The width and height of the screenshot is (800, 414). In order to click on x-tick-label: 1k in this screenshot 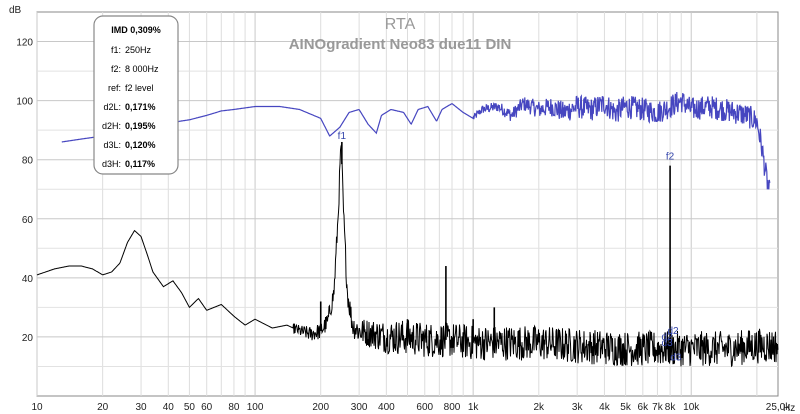, I will do `click(474, 407)`.